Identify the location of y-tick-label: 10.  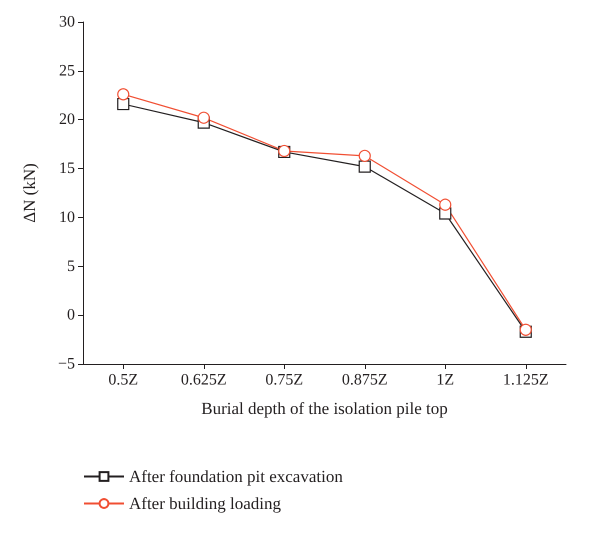
(67, 217).